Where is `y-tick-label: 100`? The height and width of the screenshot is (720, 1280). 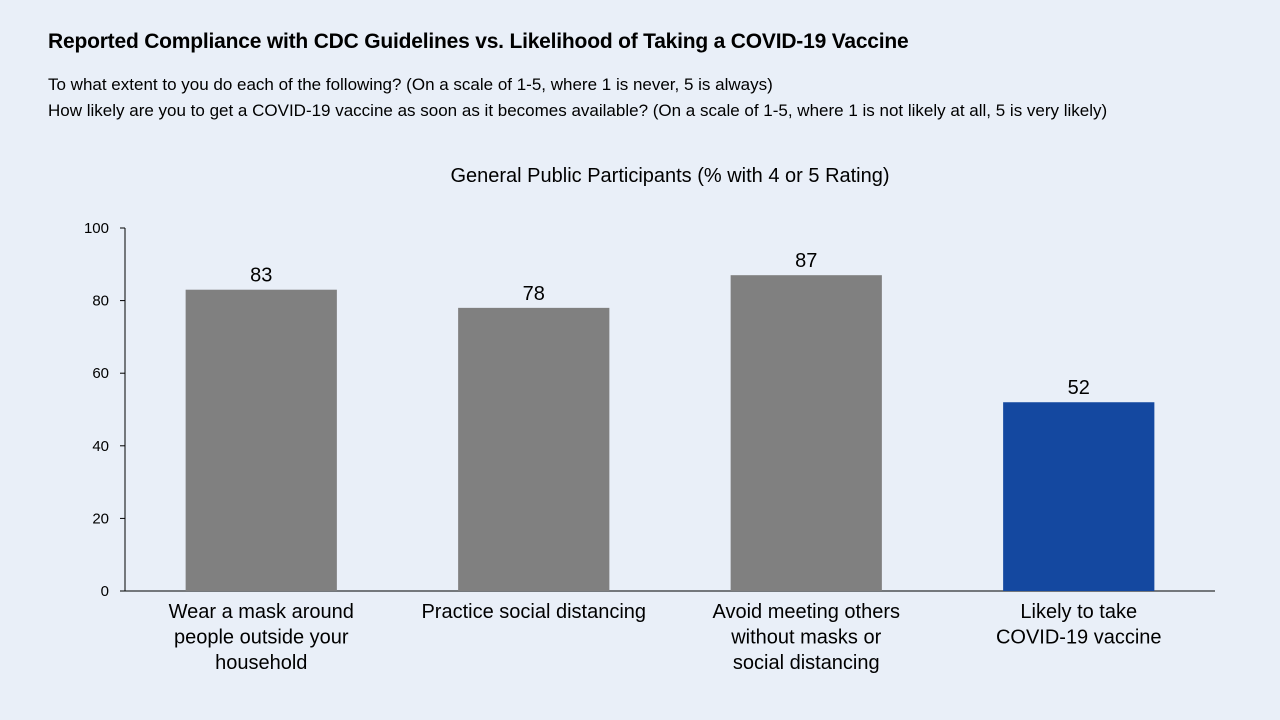 y-tick-label: 100 is located at coordinates (96, 228).